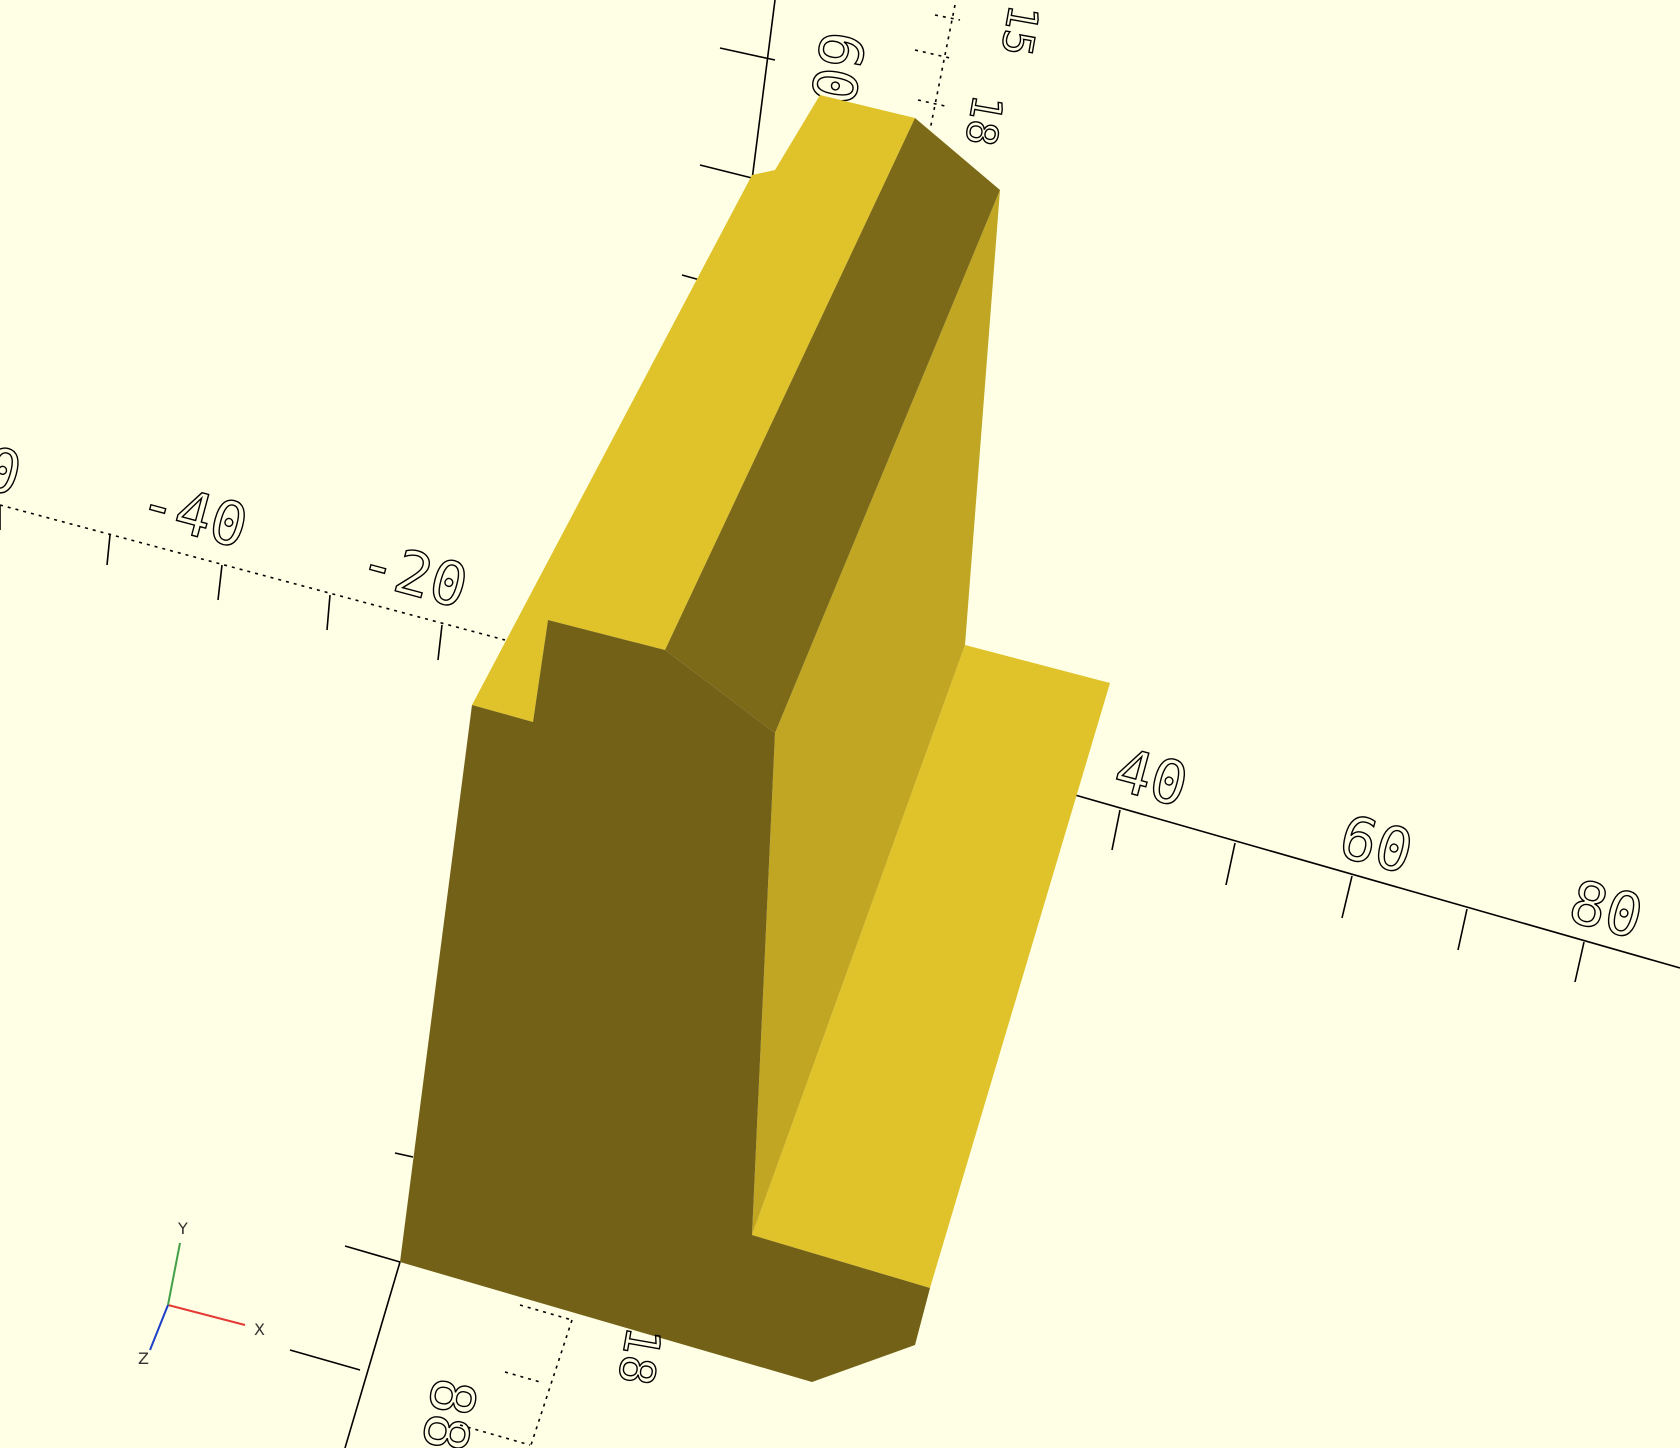 Image resolution: width=1680 pixels, height=1448 pixels. I want to click on model-top-face, so click(693, 408).